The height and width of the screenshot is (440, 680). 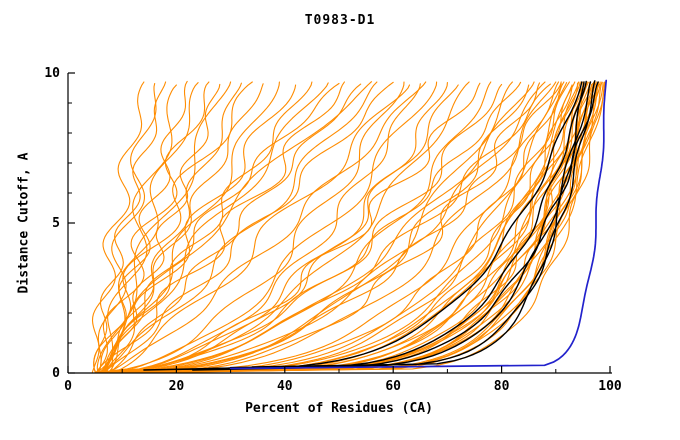 I want to click on chart-title: T0983-D1, so click(x=340, y=20).